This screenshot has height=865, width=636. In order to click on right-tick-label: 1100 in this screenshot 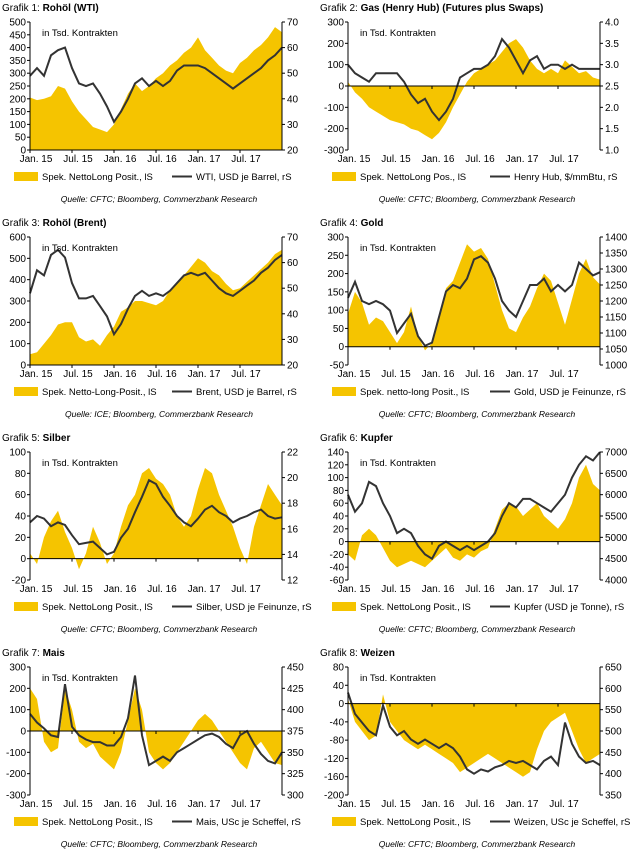, I will do `click(616, 334)`.